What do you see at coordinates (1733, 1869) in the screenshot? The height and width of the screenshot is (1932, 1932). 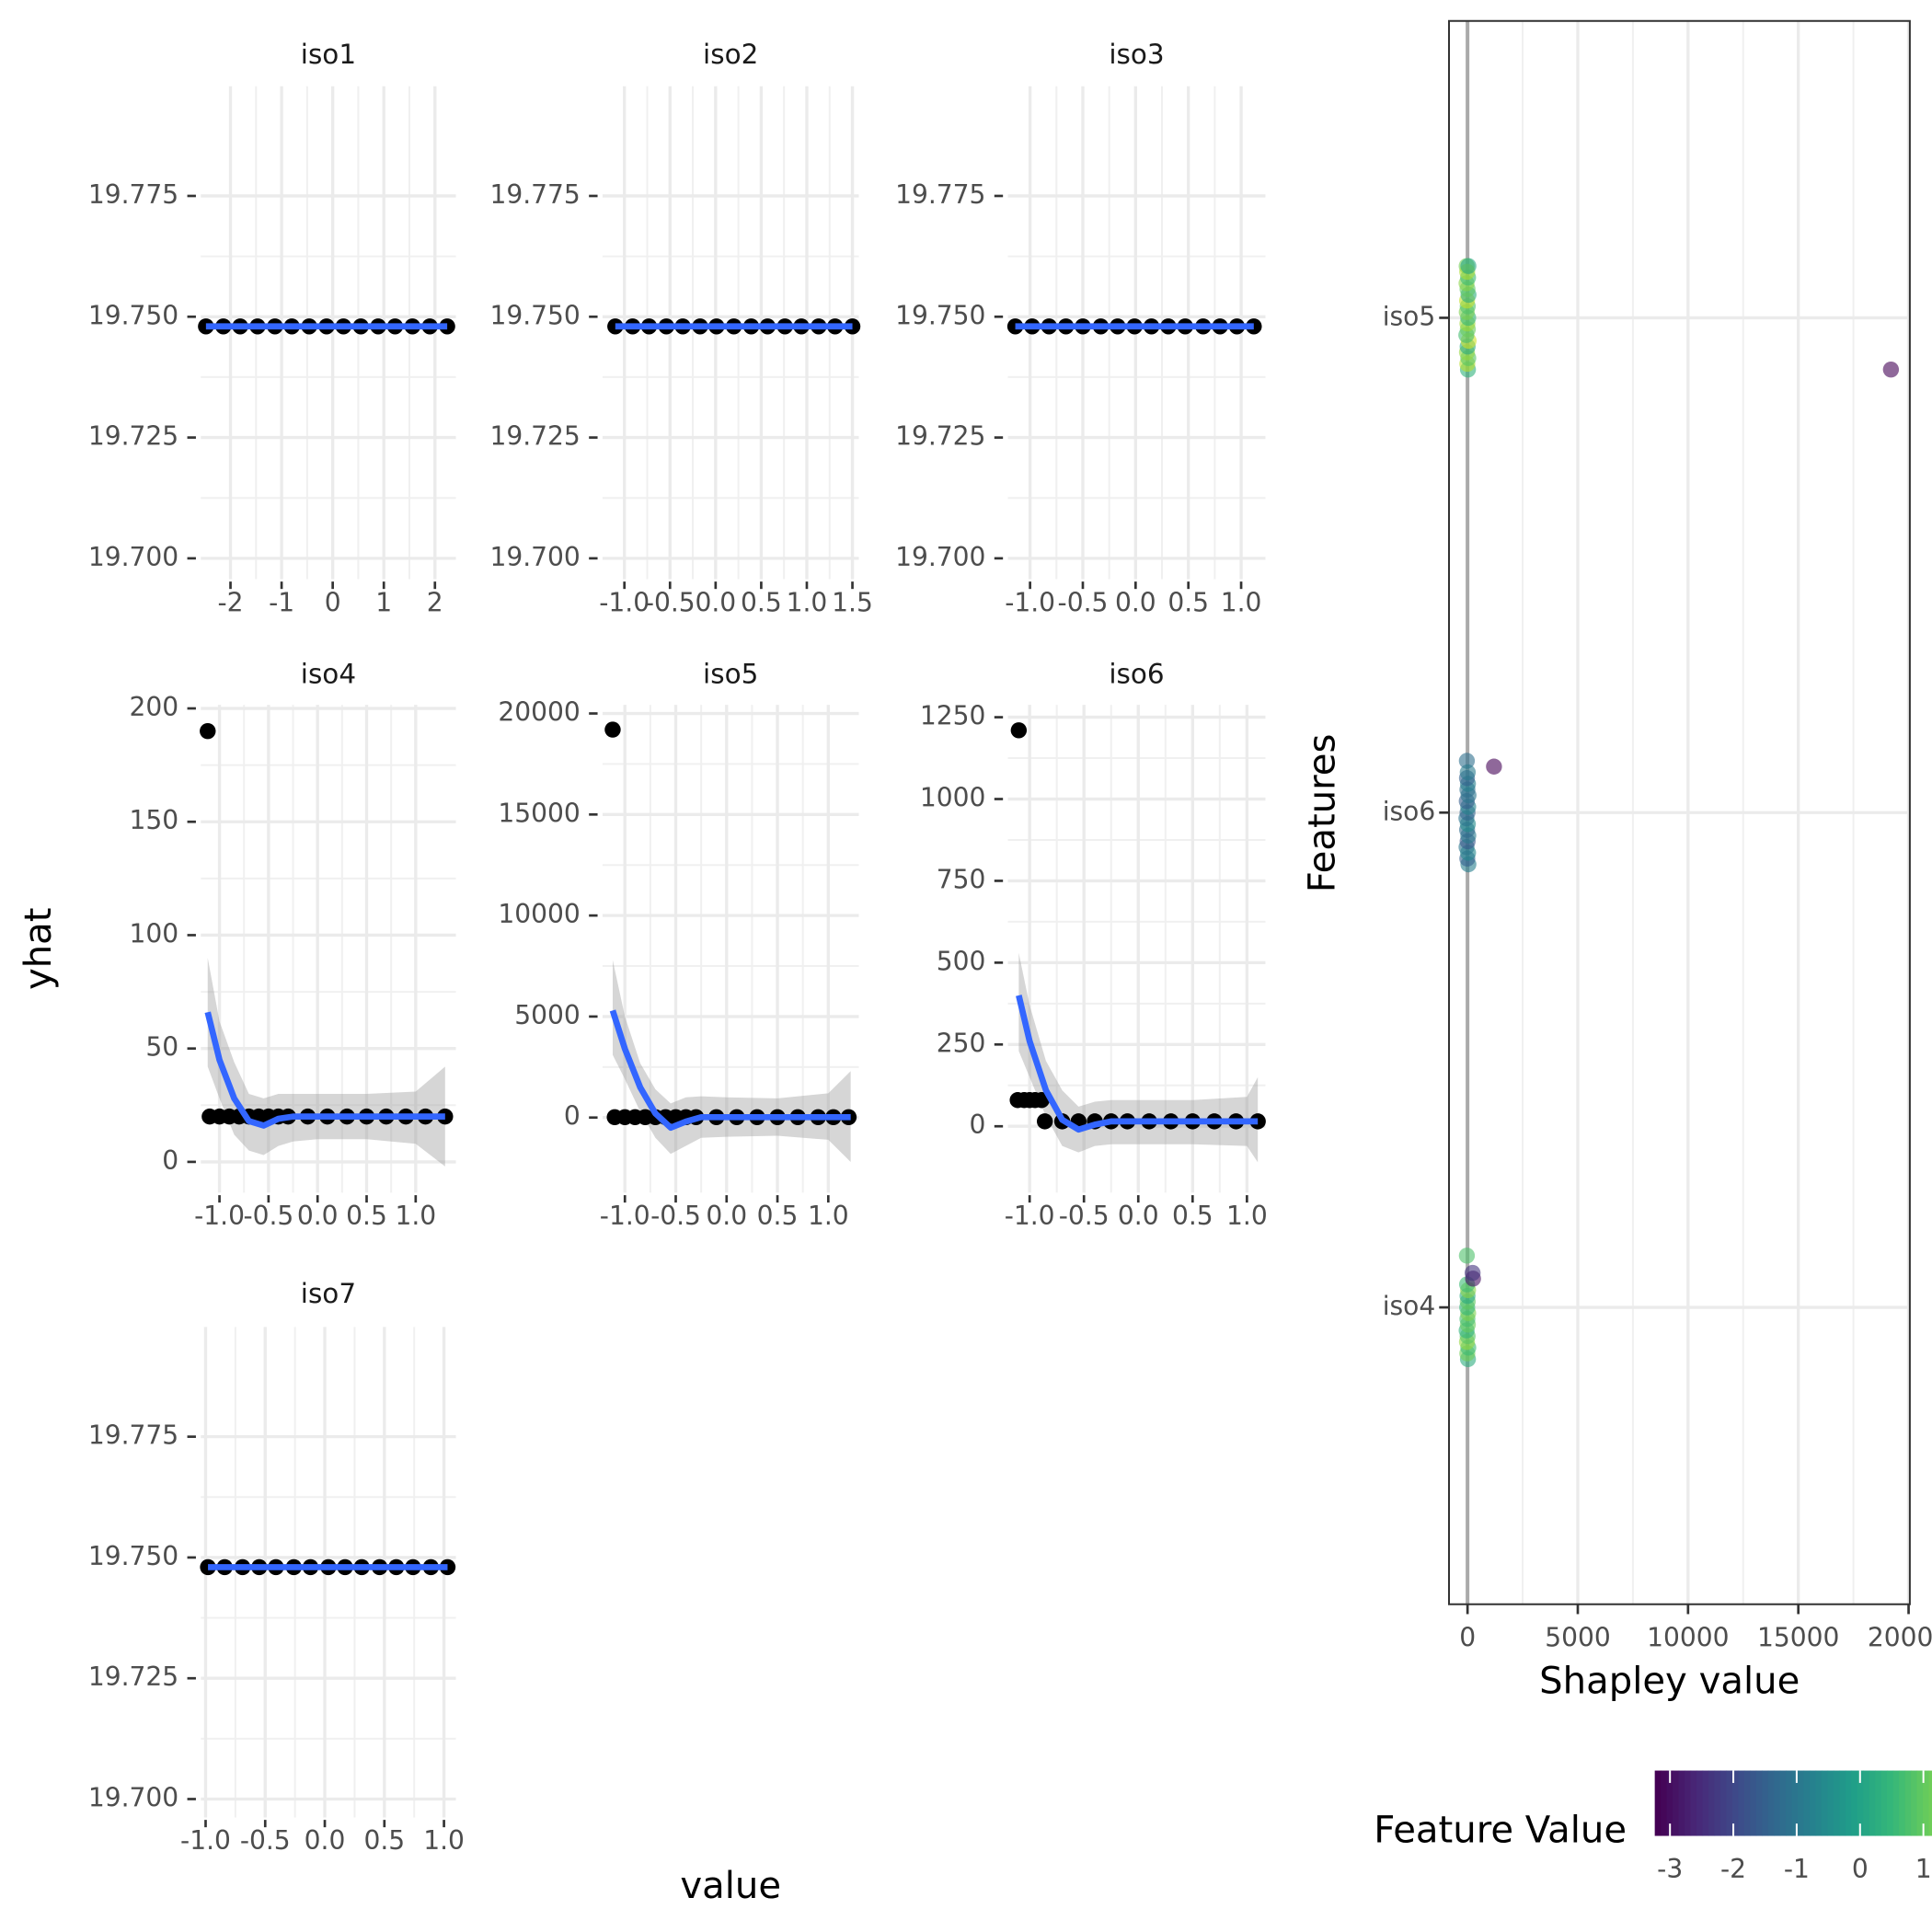 I see `colorbar-label: -2` at bounding box center [1733, 1869].